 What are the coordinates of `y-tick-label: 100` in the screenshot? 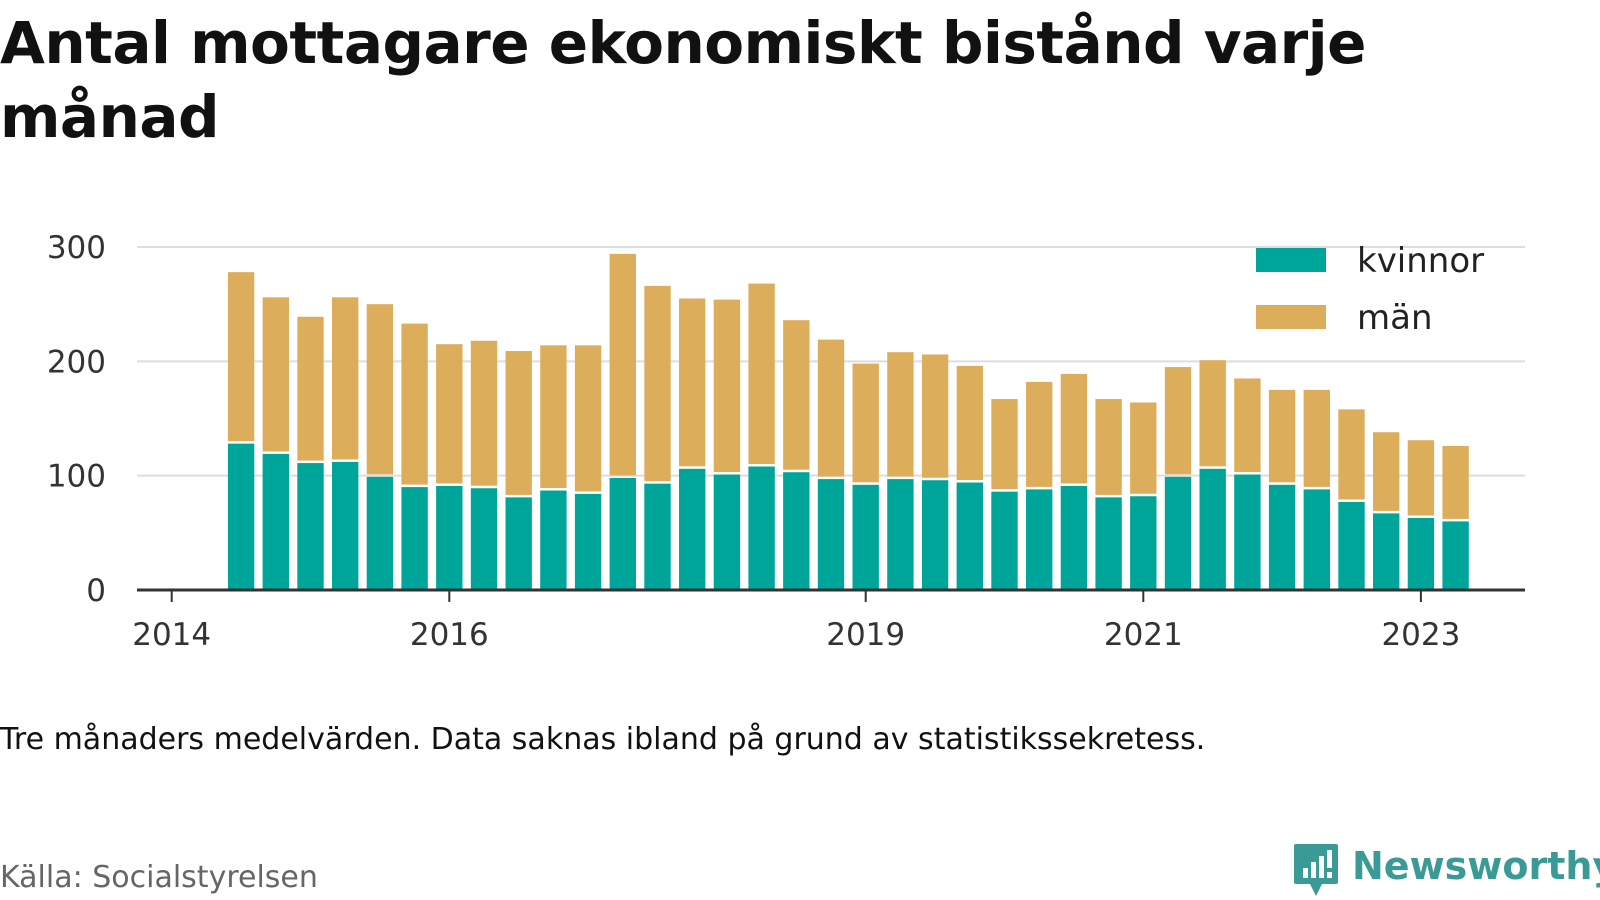 It's located at (76, 477).